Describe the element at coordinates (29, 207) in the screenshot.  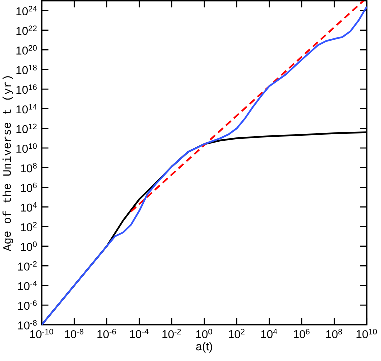
I see `y-tick-label: 10$^{4}$` at that location.